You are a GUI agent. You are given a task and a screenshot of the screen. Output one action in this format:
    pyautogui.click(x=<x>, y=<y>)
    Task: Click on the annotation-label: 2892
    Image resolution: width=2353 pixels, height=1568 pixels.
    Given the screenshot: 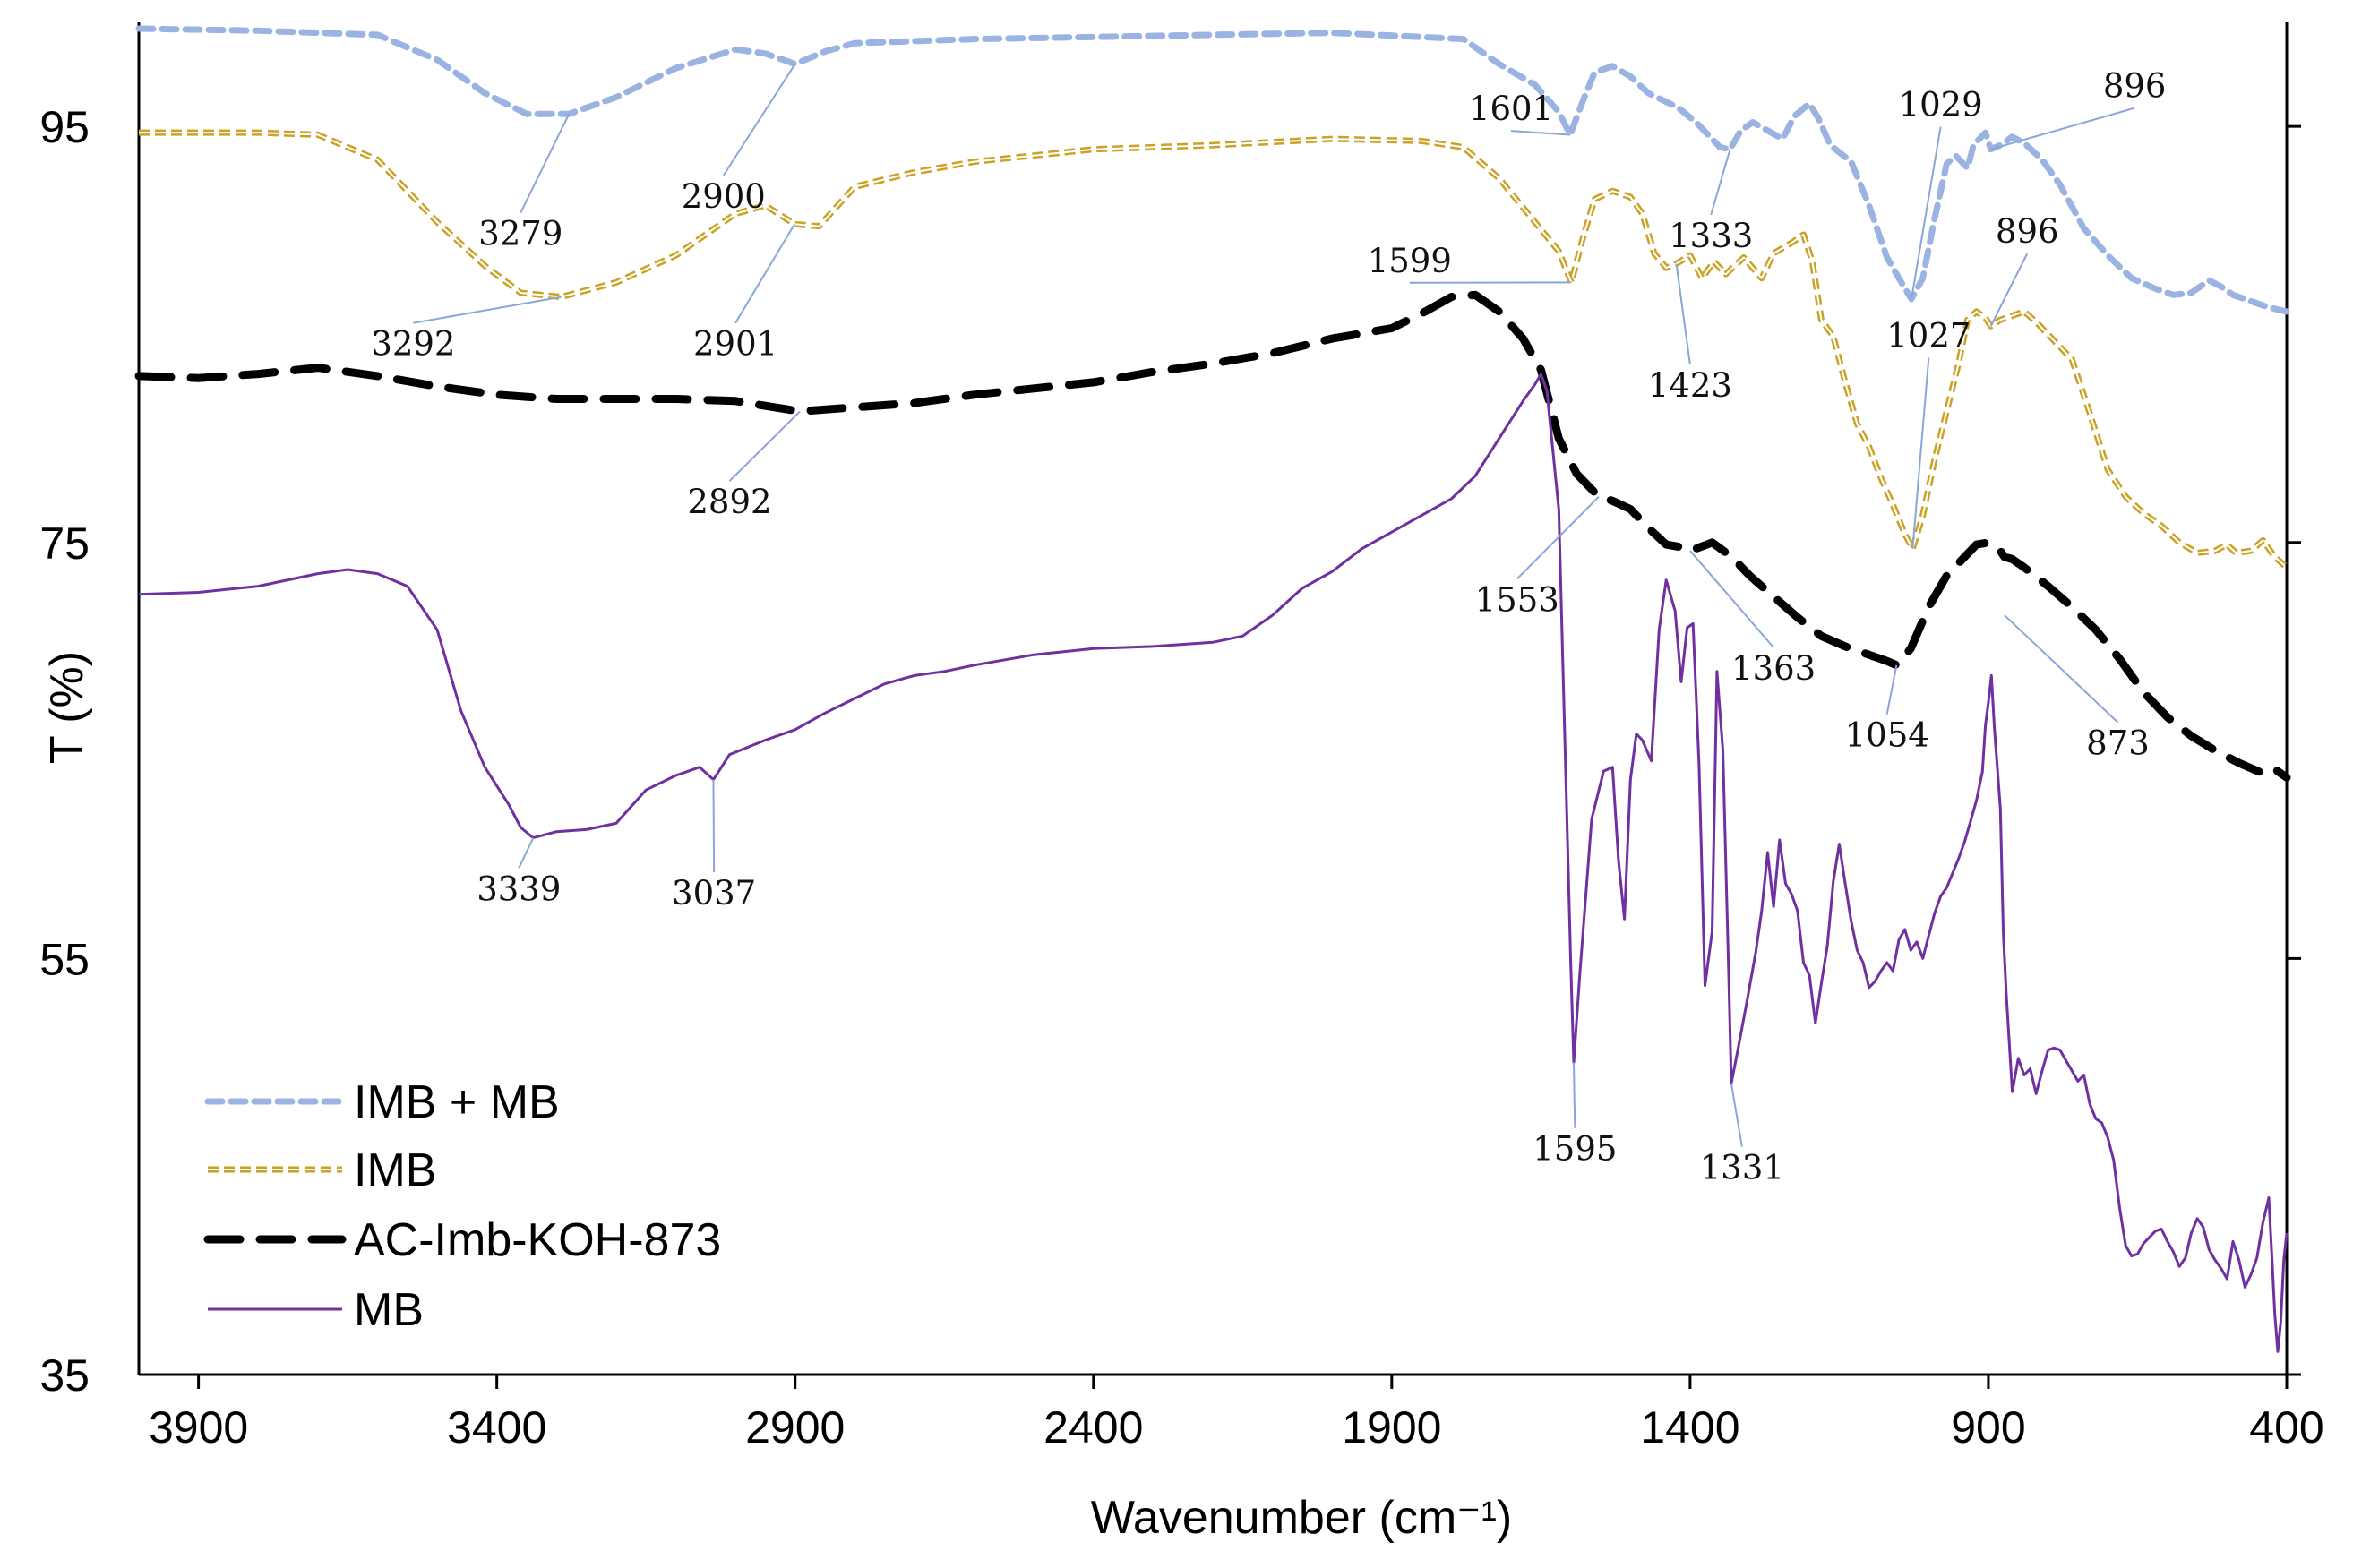 What is the action you would take?
    pyautogui.click(x=729, y=502)
    